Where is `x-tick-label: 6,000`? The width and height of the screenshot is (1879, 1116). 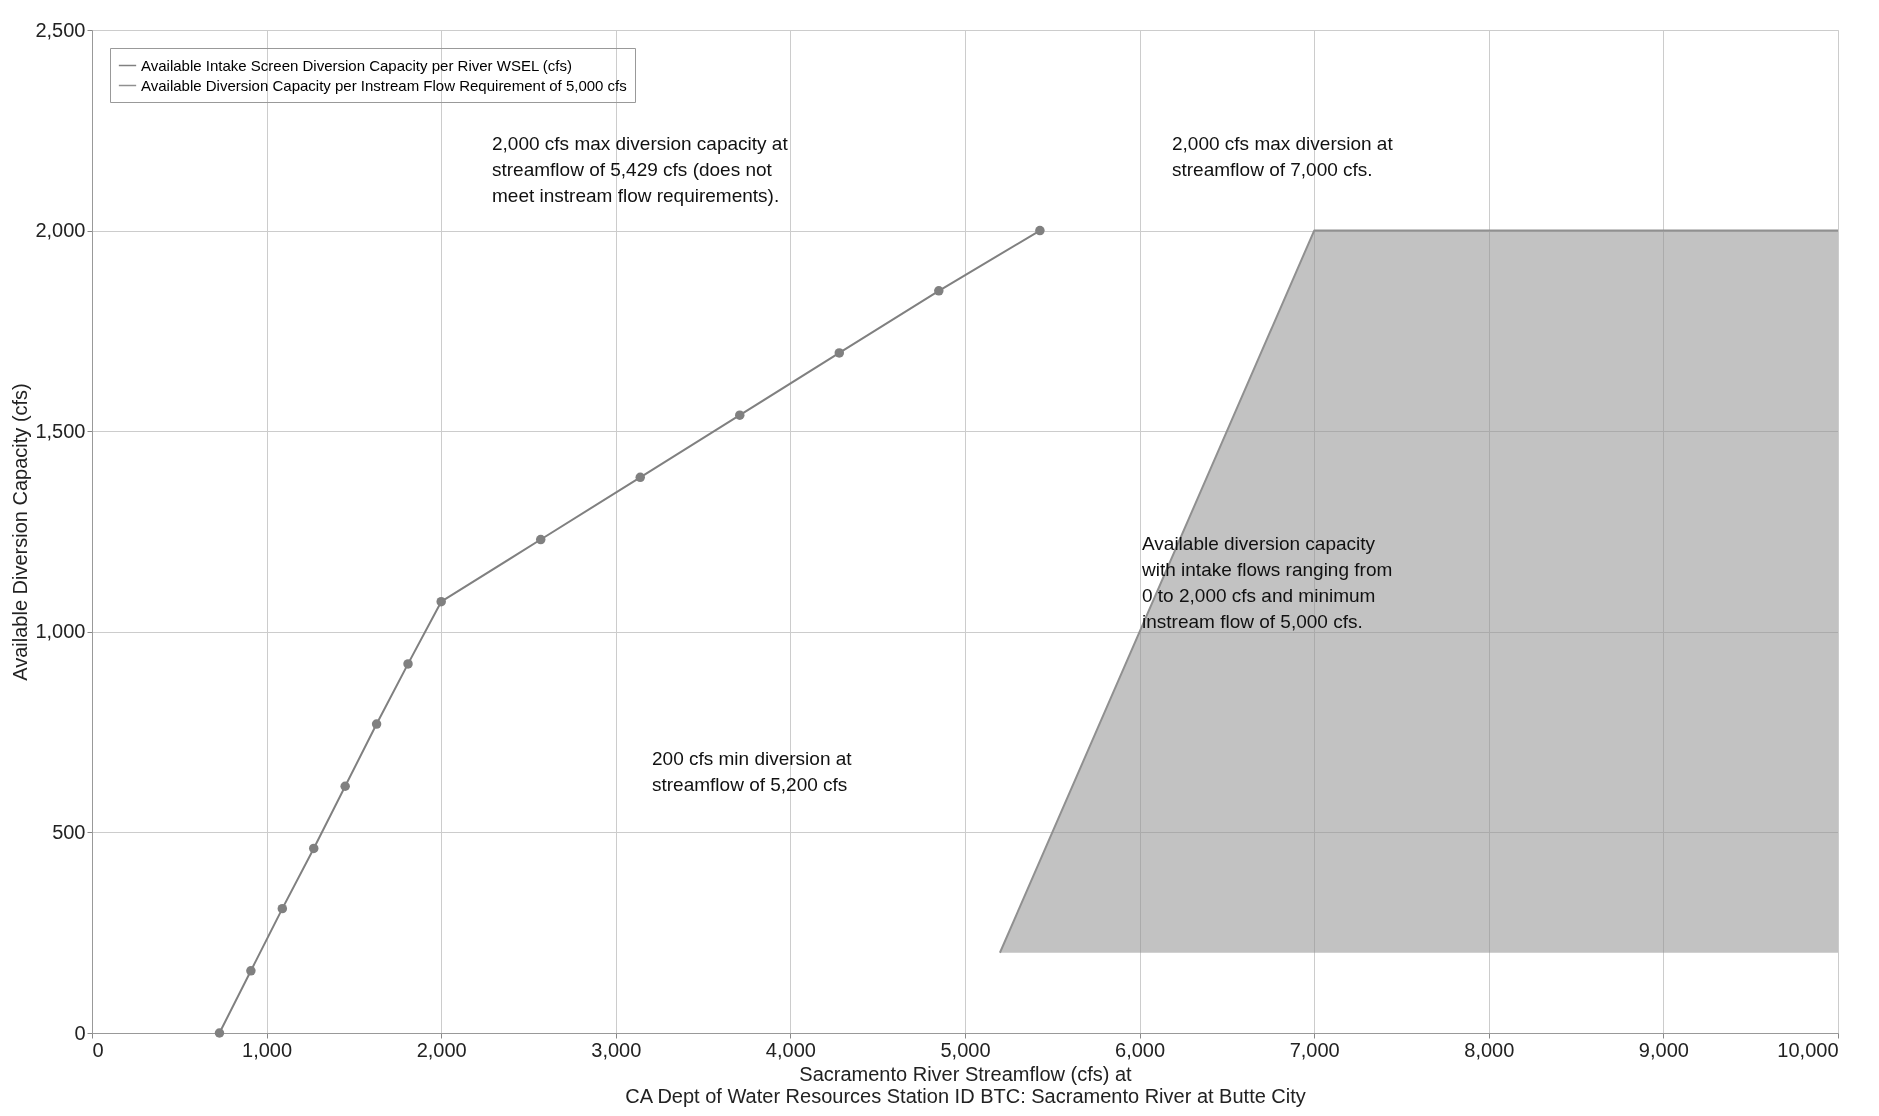 x-tick-label: 6,000 is located at coordinates (1140, 1049).